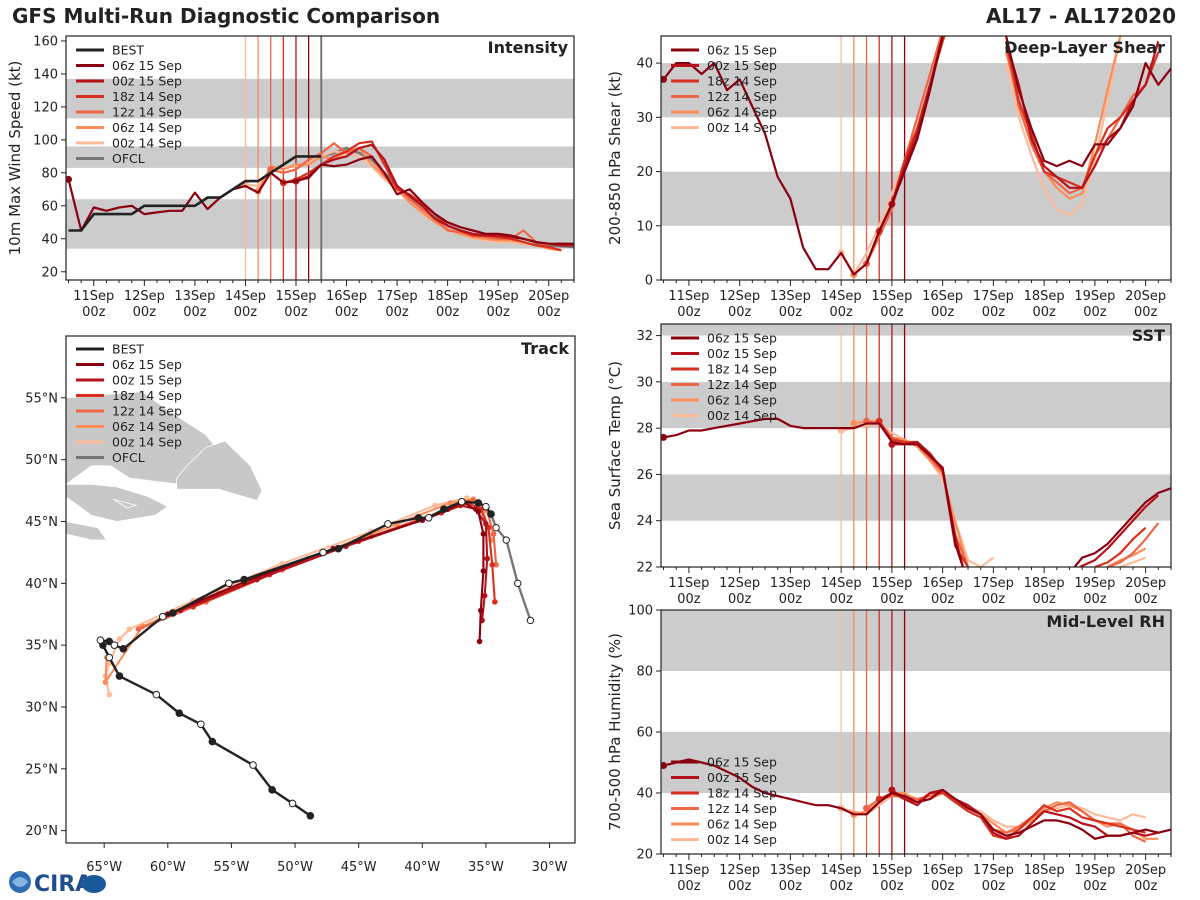 The image size is (1200, 900). I want to click on x-tick-label: 17Sep, so click(993, 870).